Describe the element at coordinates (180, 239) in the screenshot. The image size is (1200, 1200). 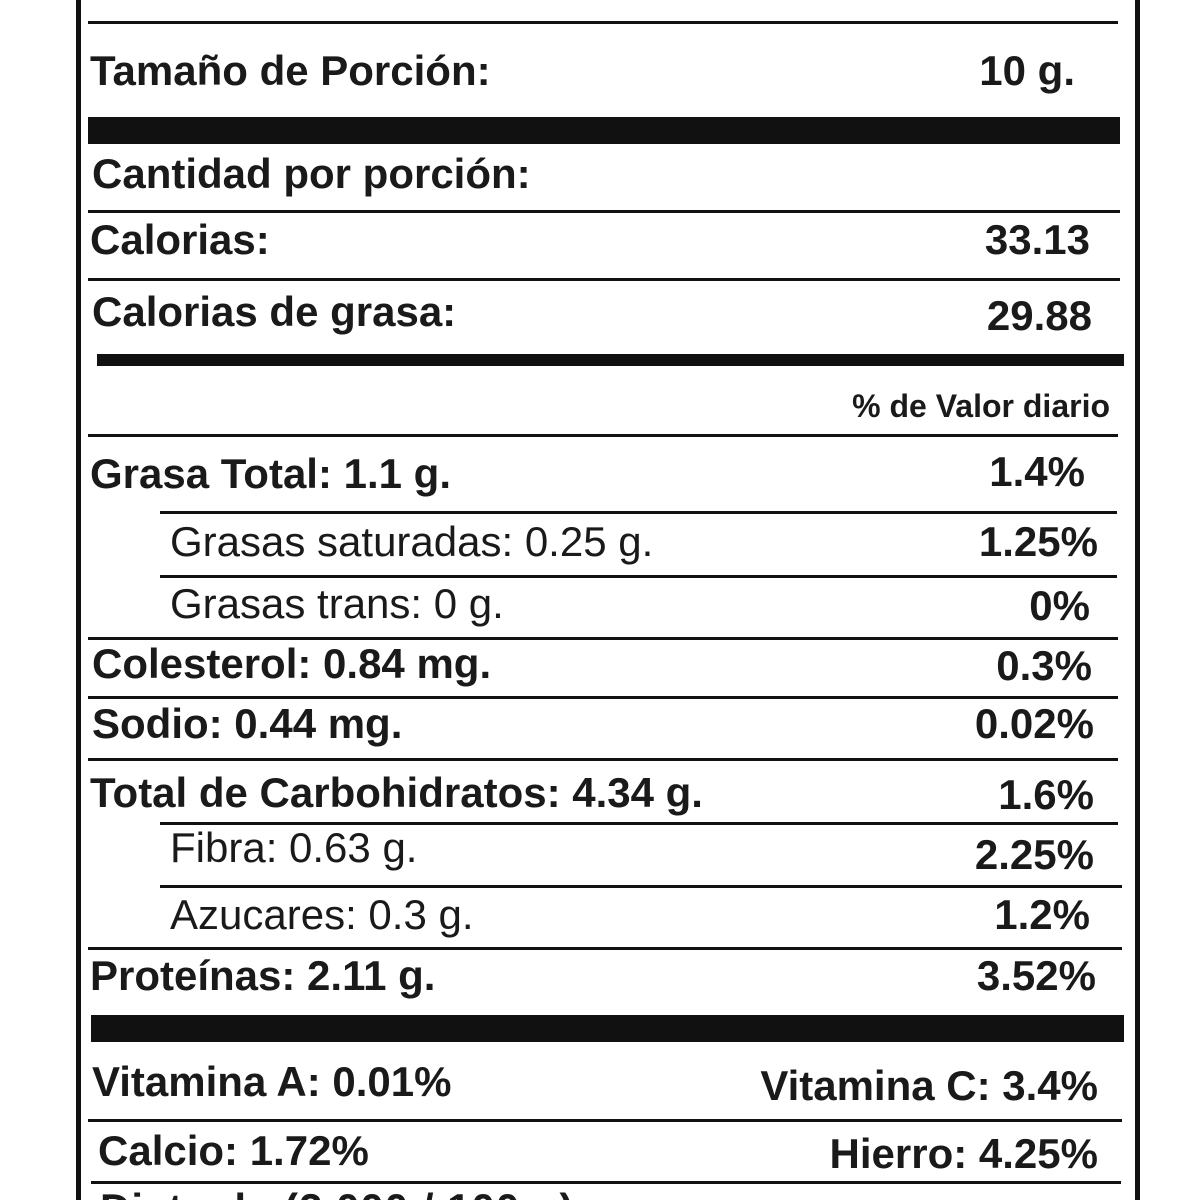
I see `calories-label: Calorias:` at that location.